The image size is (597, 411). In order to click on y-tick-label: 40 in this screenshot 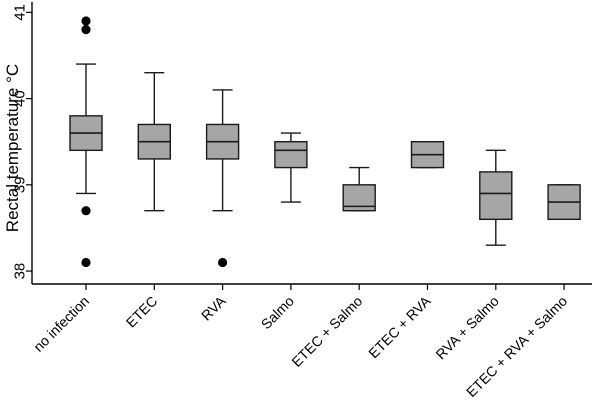, I will do `click(19, 98)`.